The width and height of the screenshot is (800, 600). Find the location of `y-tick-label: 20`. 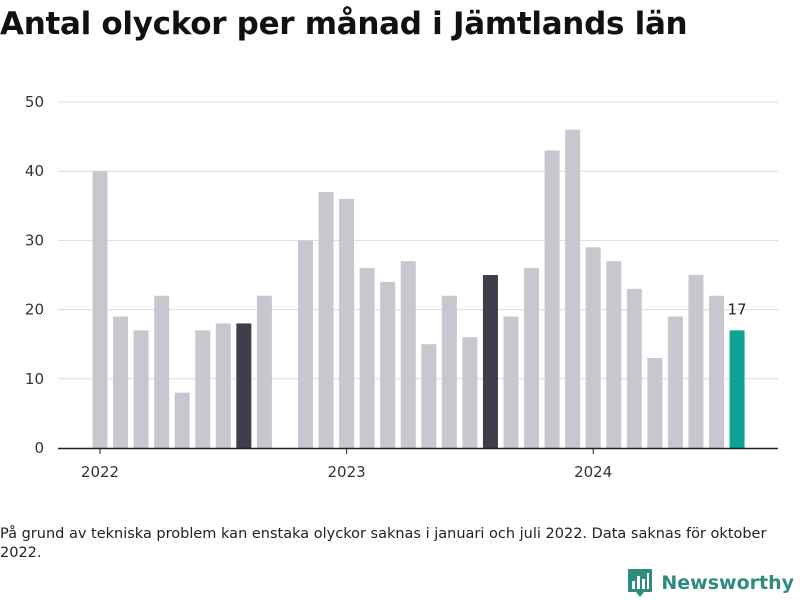

y-tick-label: 20 is located at coordinates (34, 310).